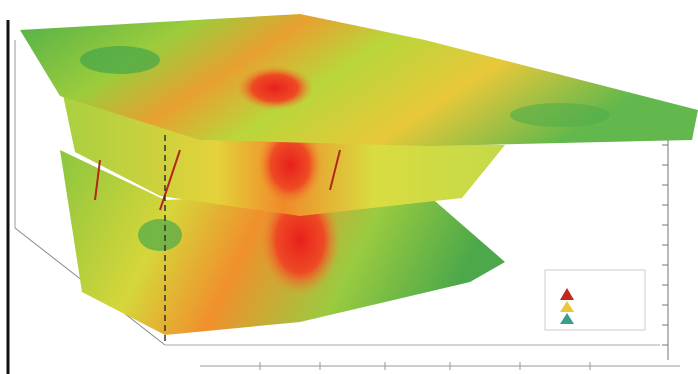  What do you see at coordinates (217, 180) in the screenshot?
I see `fault-line` at bounding box center [217, 180].